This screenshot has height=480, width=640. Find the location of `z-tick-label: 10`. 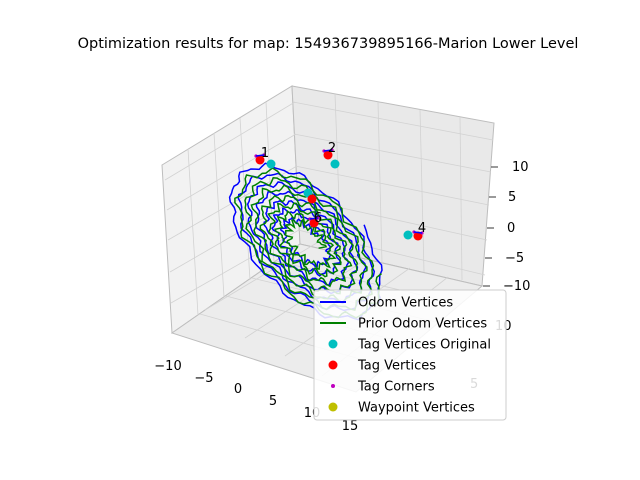

z-tick-label: 10 is located at coordinates (520, 167).